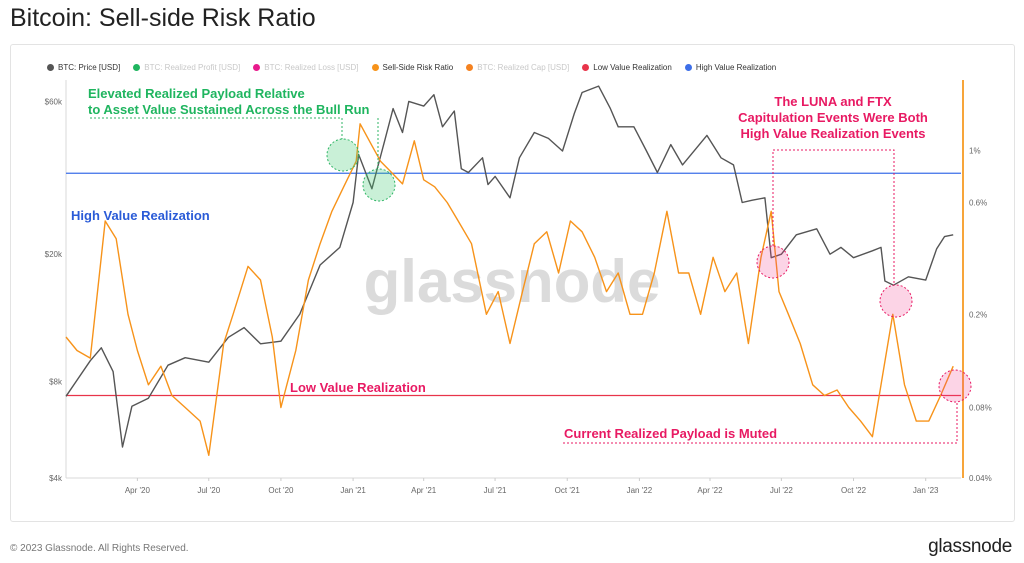 This screenshot has height=563, width=1024. What do you see at coordinates (379, 185) in the screenshot?
I see `highlight-circle-apr21` at bounding box center [379, 185].